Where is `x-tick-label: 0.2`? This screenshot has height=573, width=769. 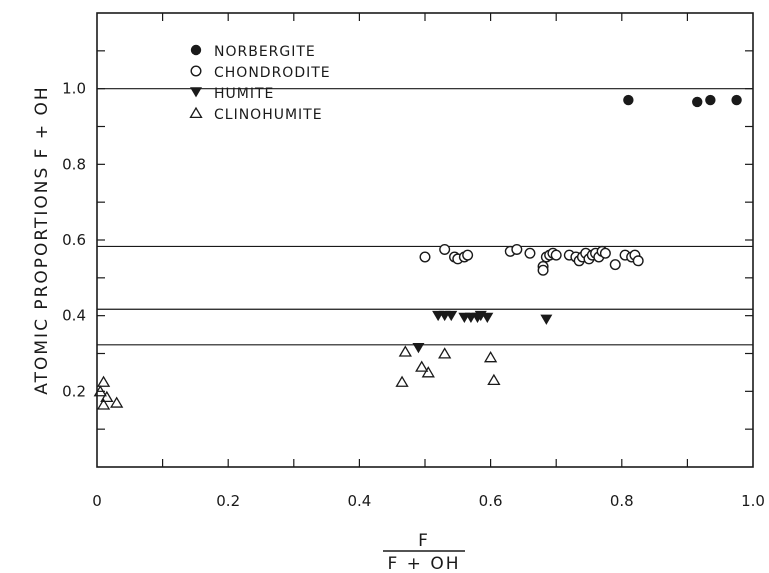 x-tick-label: 0.2 is located at coordinates (228, 501).